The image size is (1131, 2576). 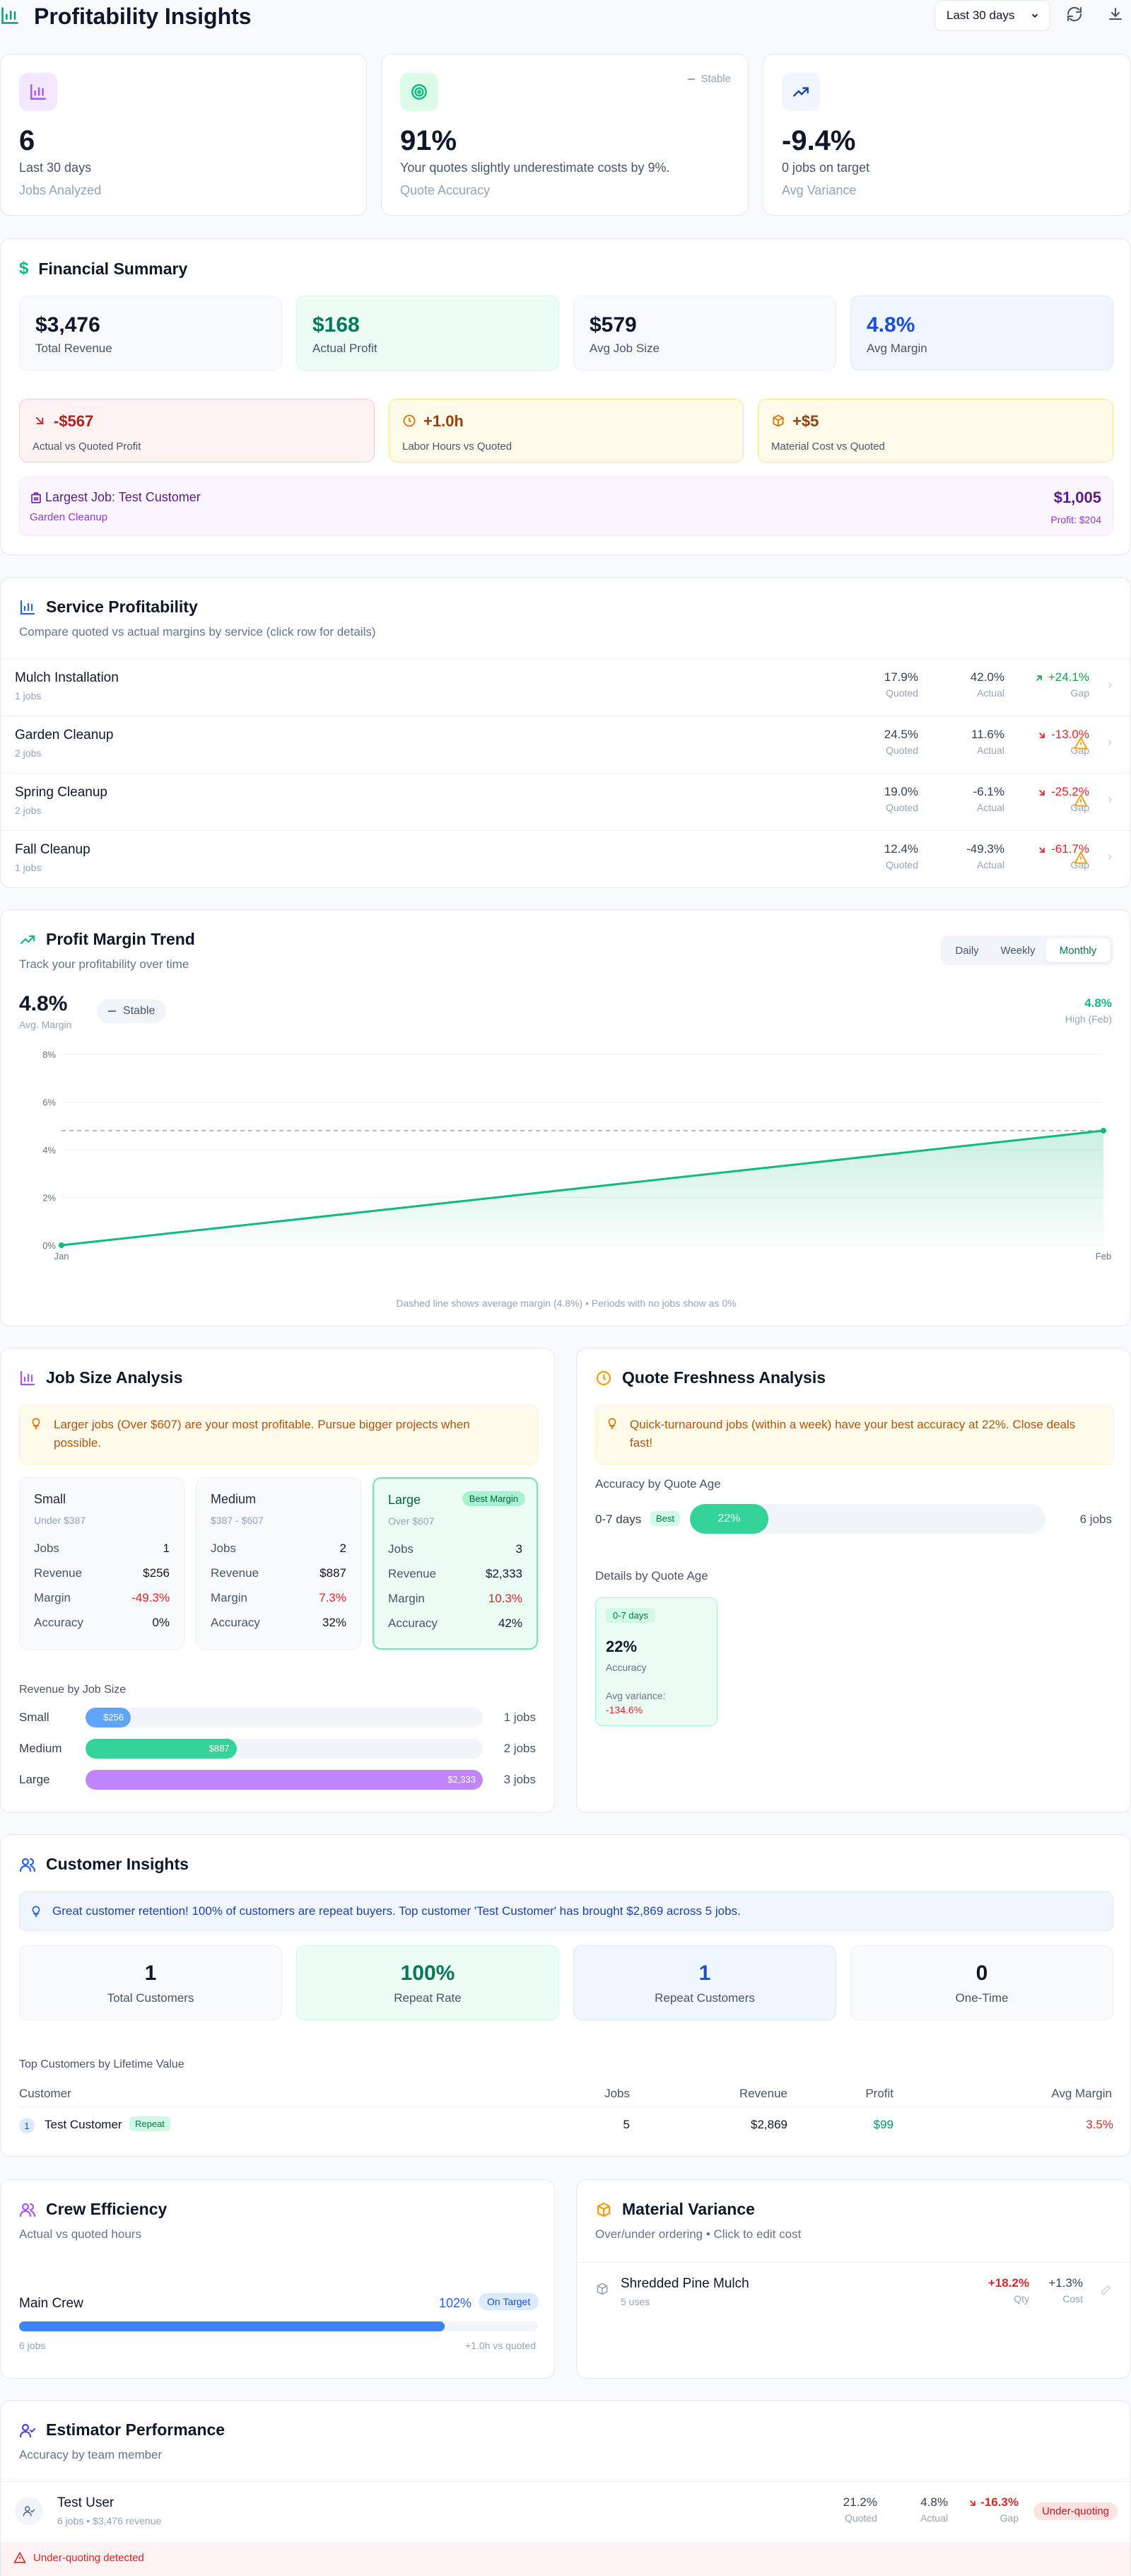 What do you see at coordinates (617, 2093) in the screenshot?
I see `col-jobs: Jobs` at bounding box center [617, 2093].